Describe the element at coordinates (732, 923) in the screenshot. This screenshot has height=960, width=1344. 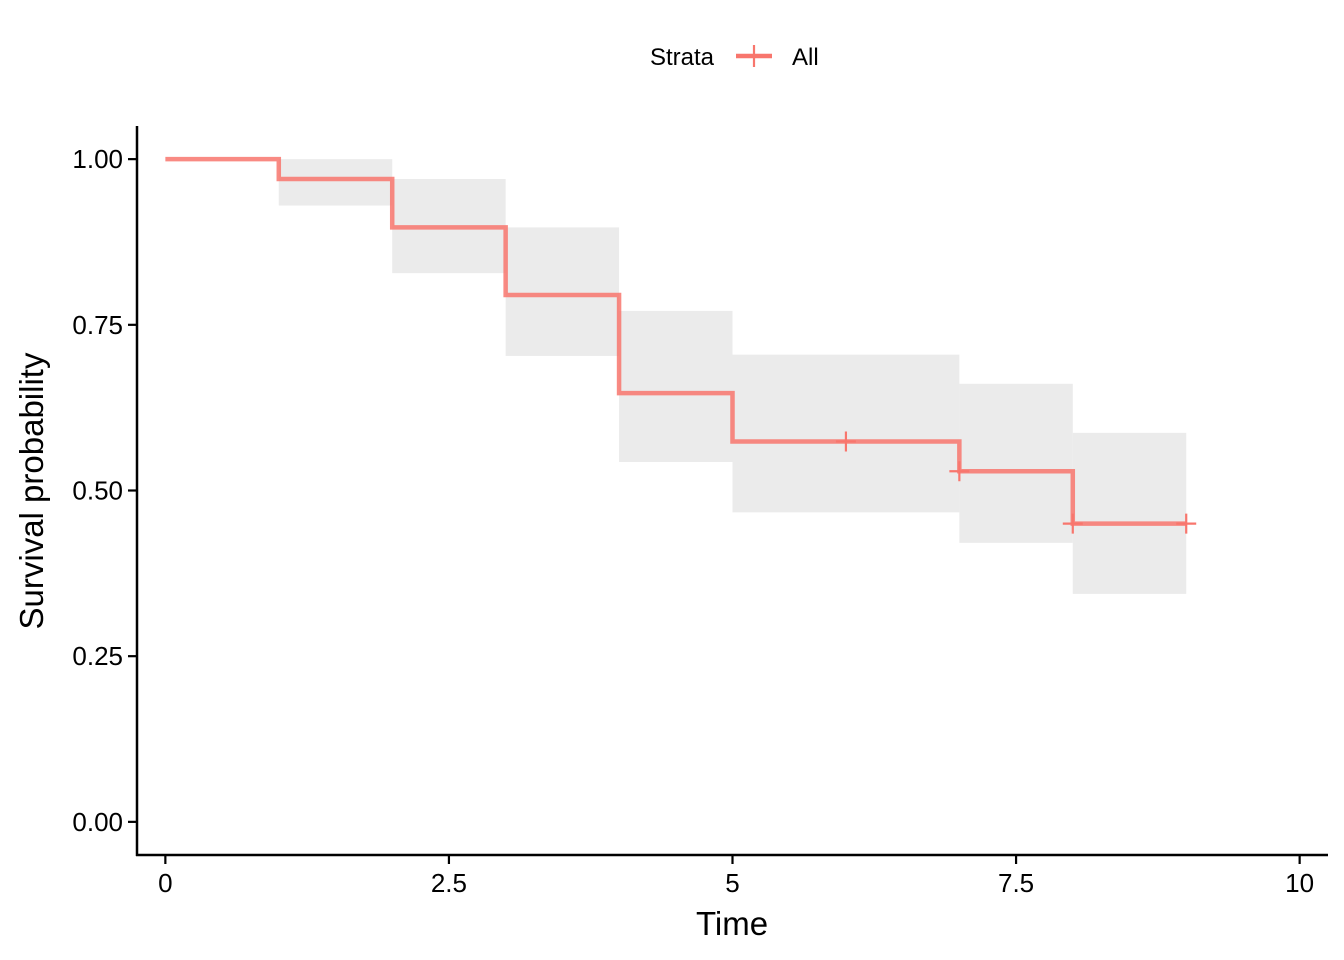
I see `x-axis-title: Time` at that location.